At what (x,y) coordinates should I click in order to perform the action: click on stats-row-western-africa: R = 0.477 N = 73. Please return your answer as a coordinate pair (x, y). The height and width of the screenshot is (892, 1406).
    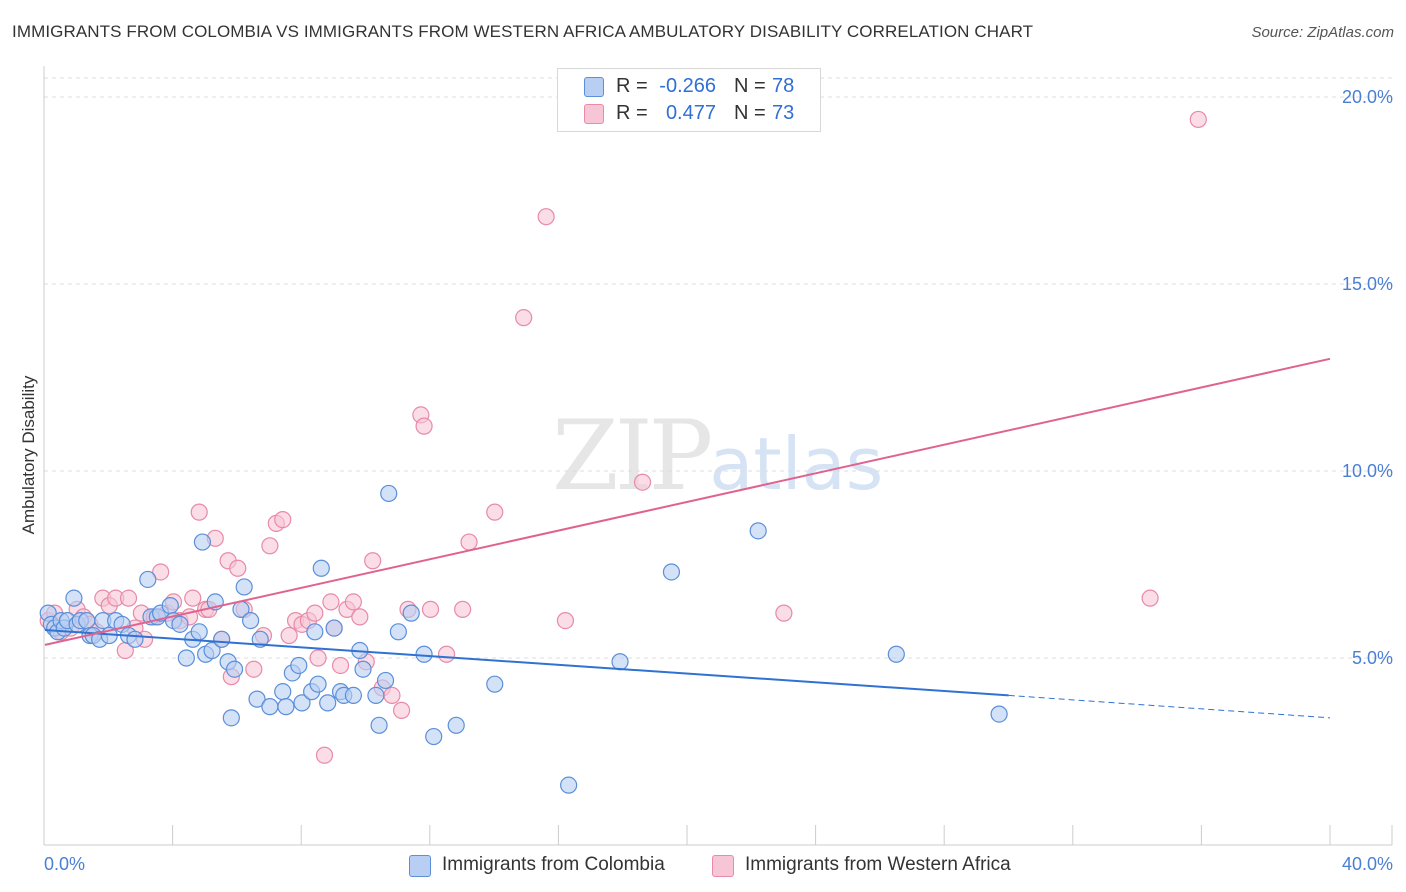
    Looking at the image, I should click on (689, 113).